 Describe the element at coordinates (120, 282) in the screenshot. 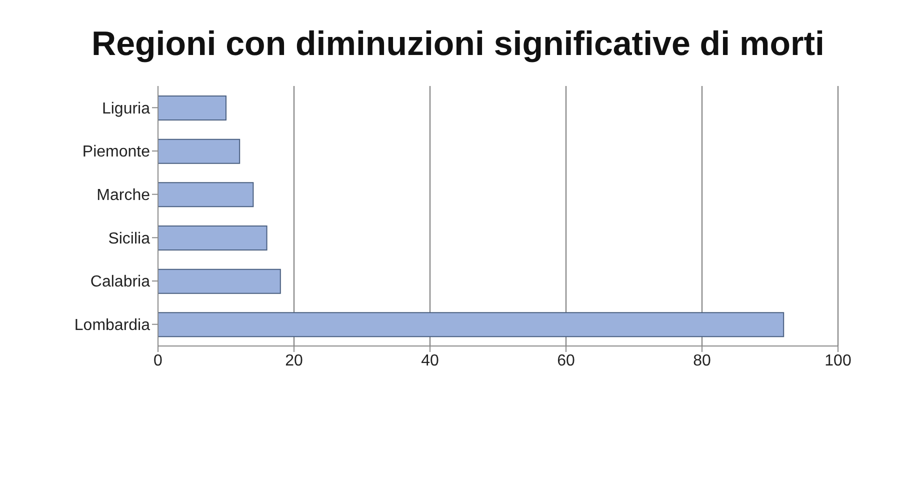

I see `y-tick-label: Calabria` at that location.